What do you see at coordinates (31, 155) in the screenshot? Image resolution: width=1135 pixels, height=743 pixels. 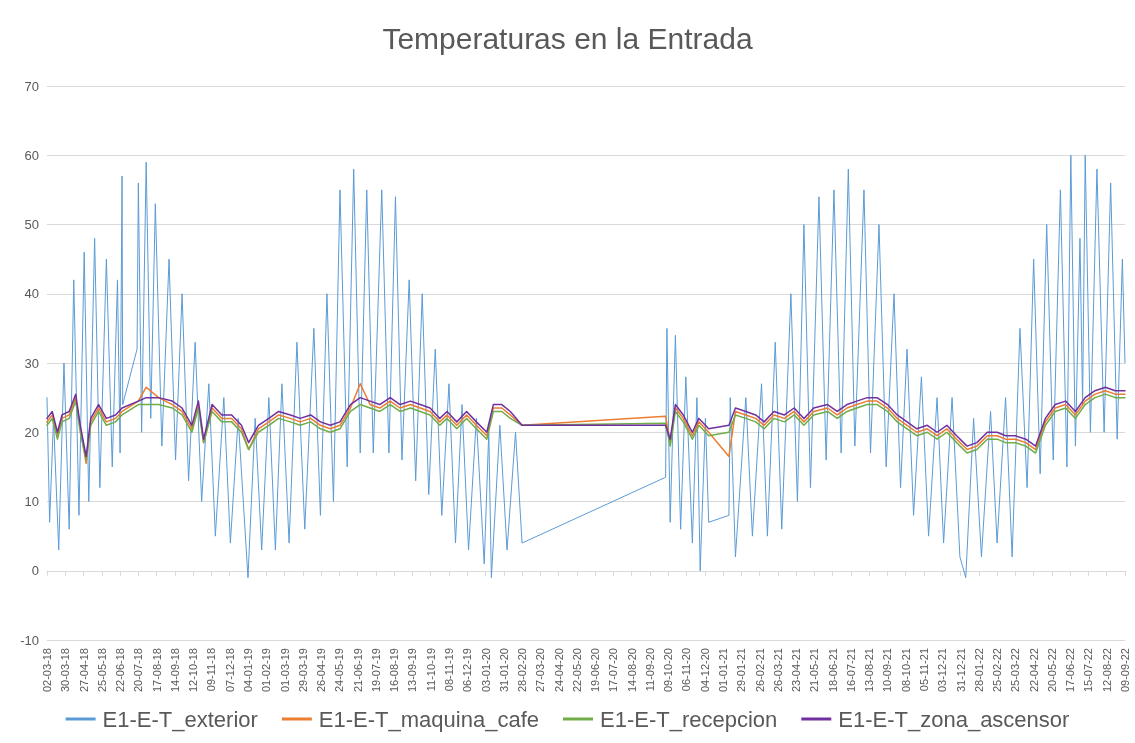 I see `y-tick-label: 60` at bounding box center [31, 155].